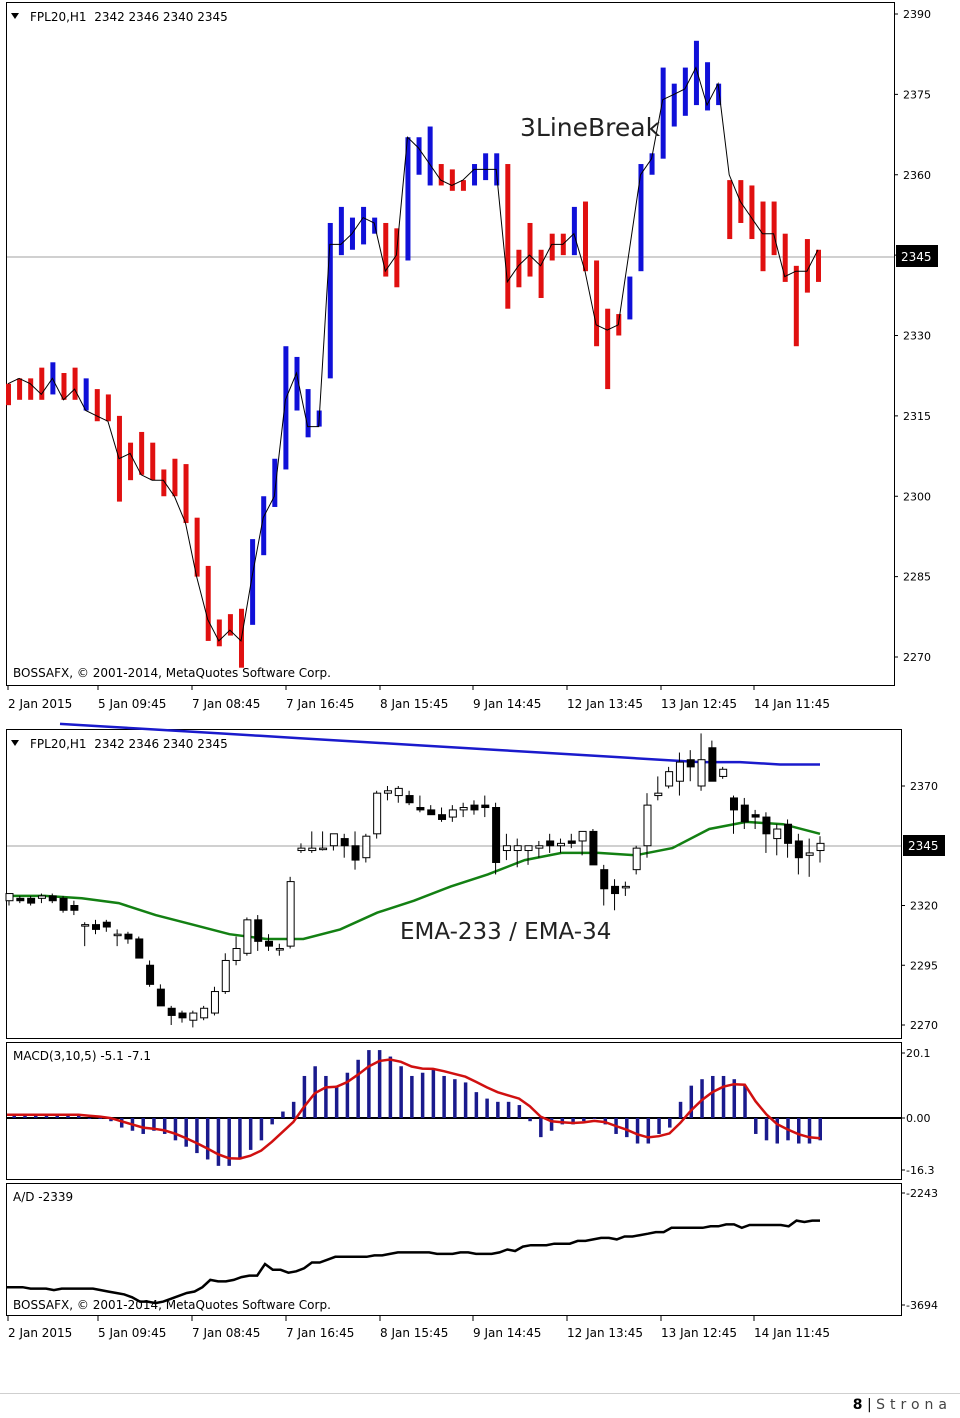 This screenshot has height=1418, width=960. I want to click on panel1-y-tick-label: 2375, so click(917, 94).